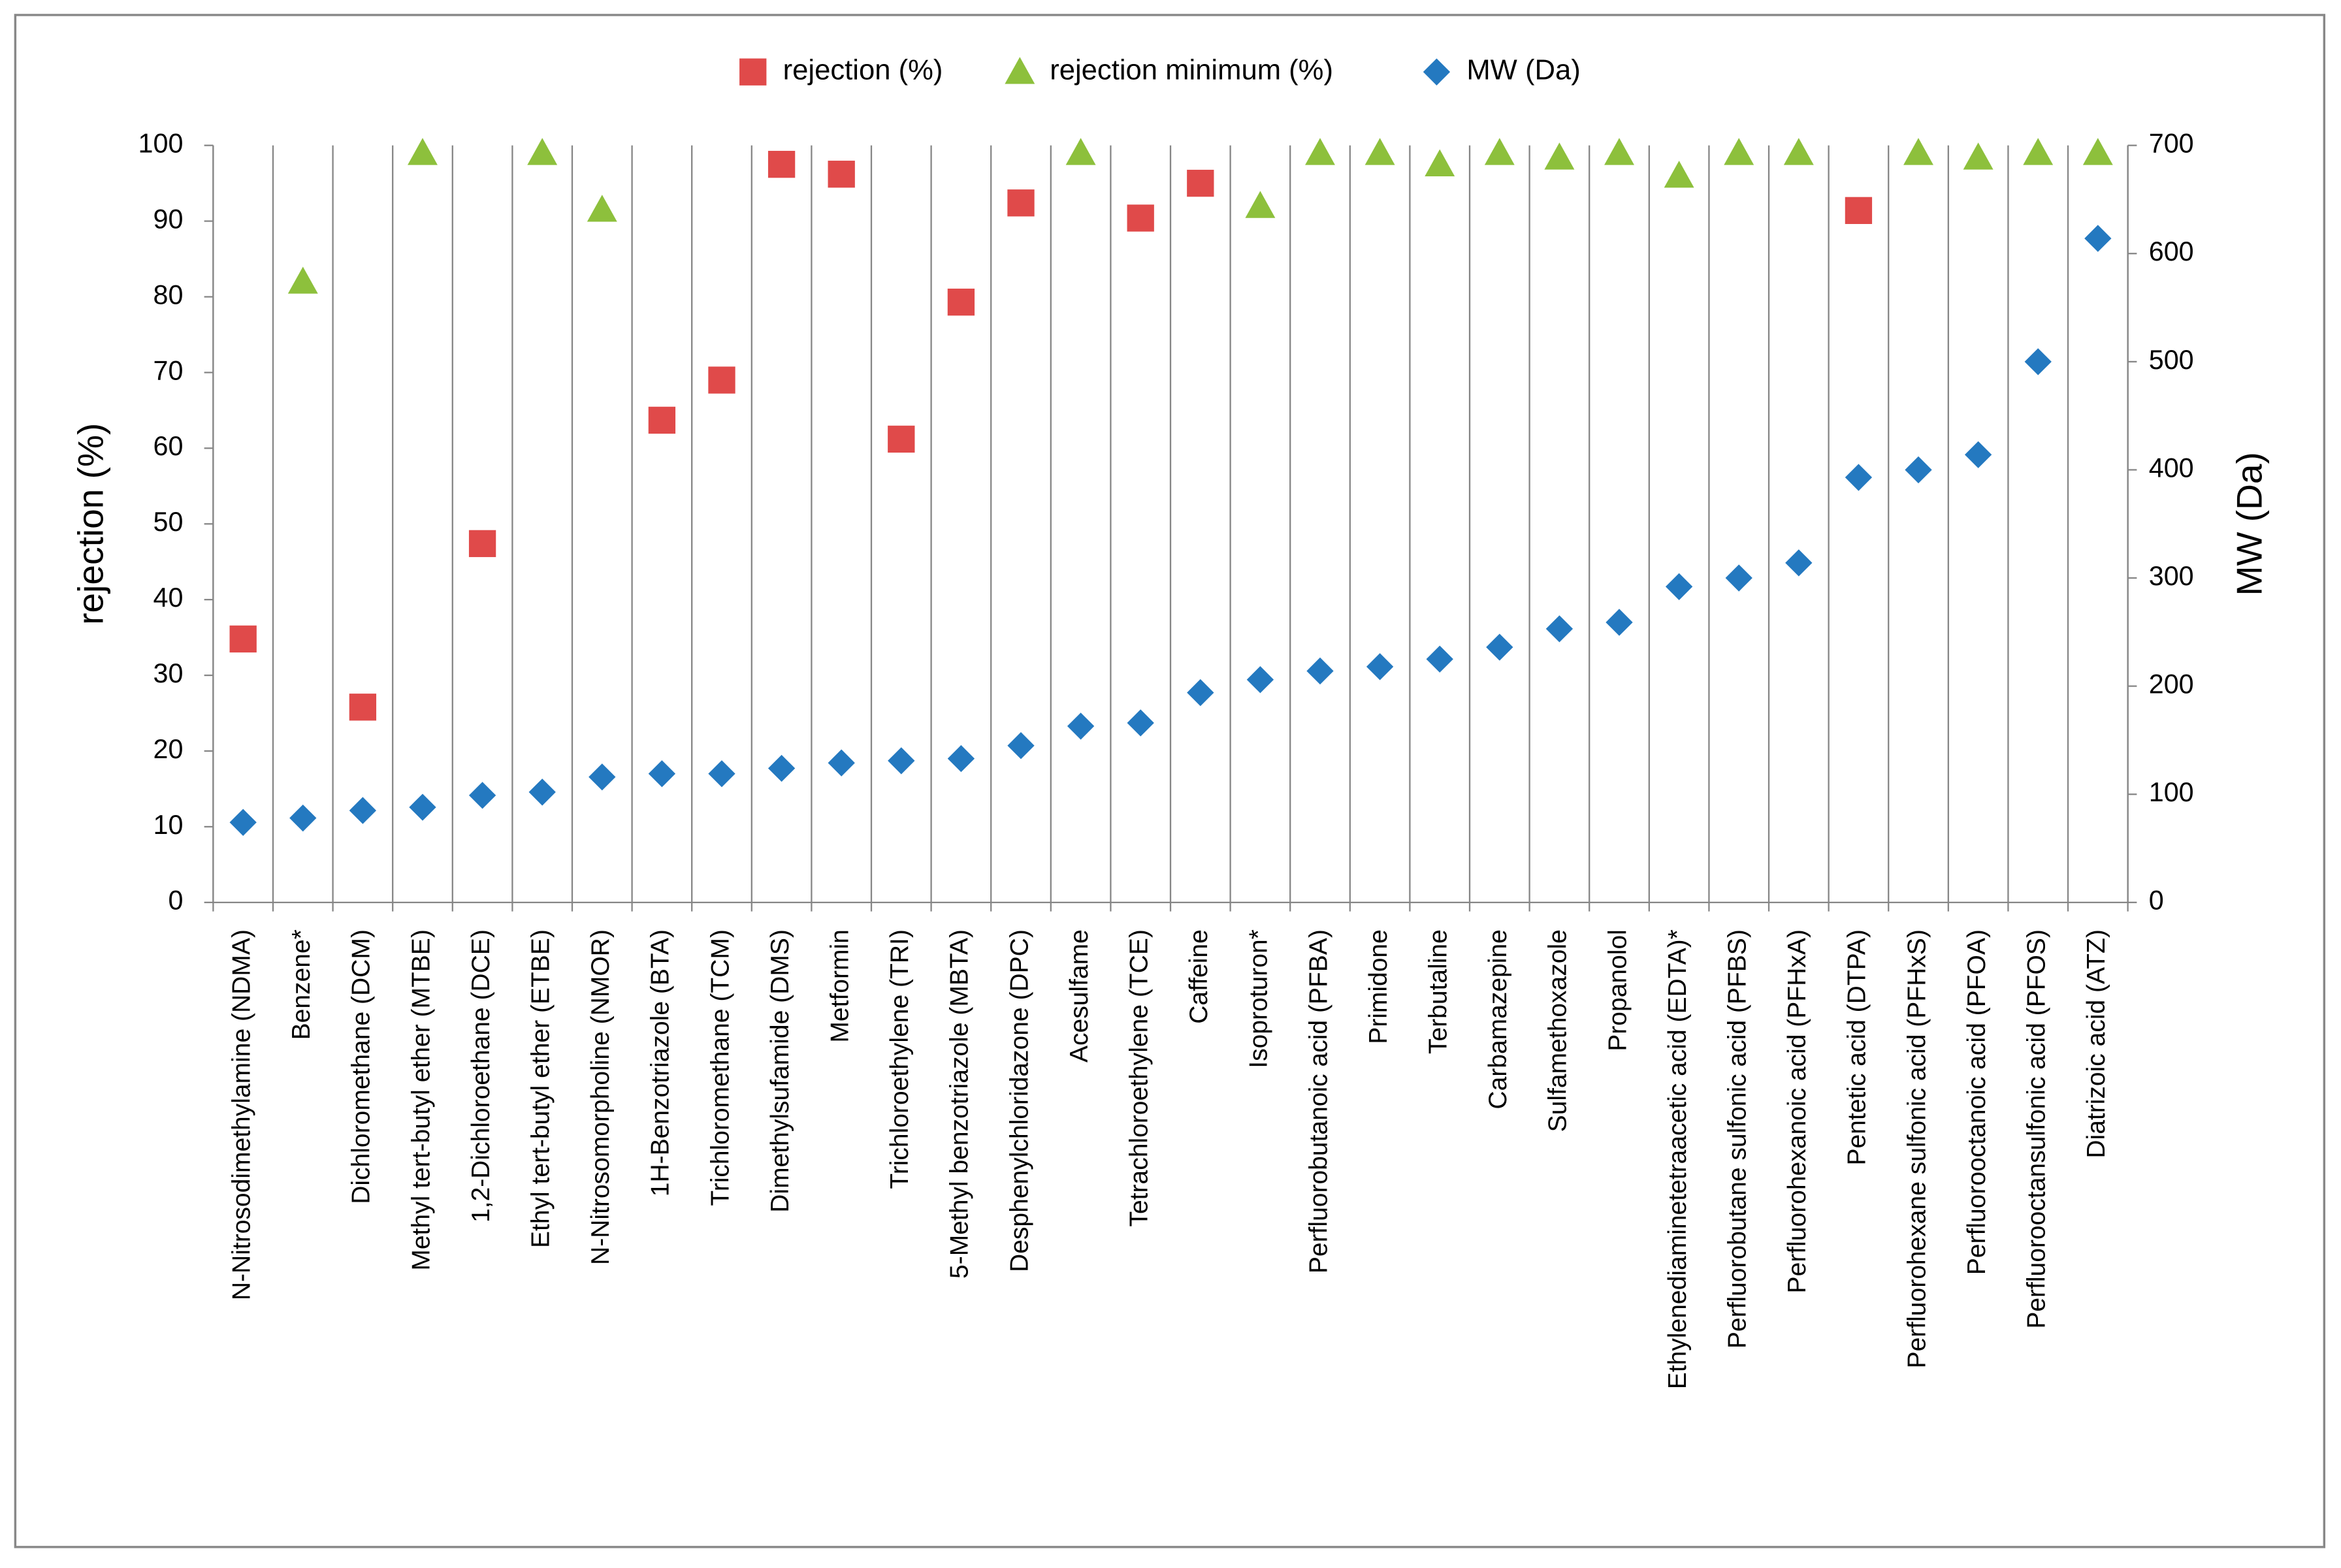  I want to click on x-tick-label: Diatrizoic acid (ATZ), so click(2096, 1043).